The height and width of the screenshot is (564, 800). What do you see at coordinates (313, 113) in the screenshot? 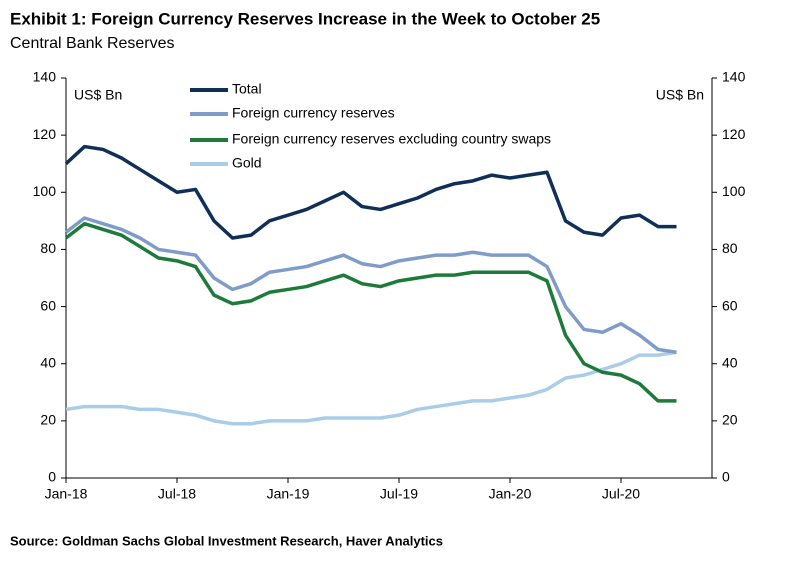
I see `legend-label: Foreign currency reserves` at bounding box center [313, 113].